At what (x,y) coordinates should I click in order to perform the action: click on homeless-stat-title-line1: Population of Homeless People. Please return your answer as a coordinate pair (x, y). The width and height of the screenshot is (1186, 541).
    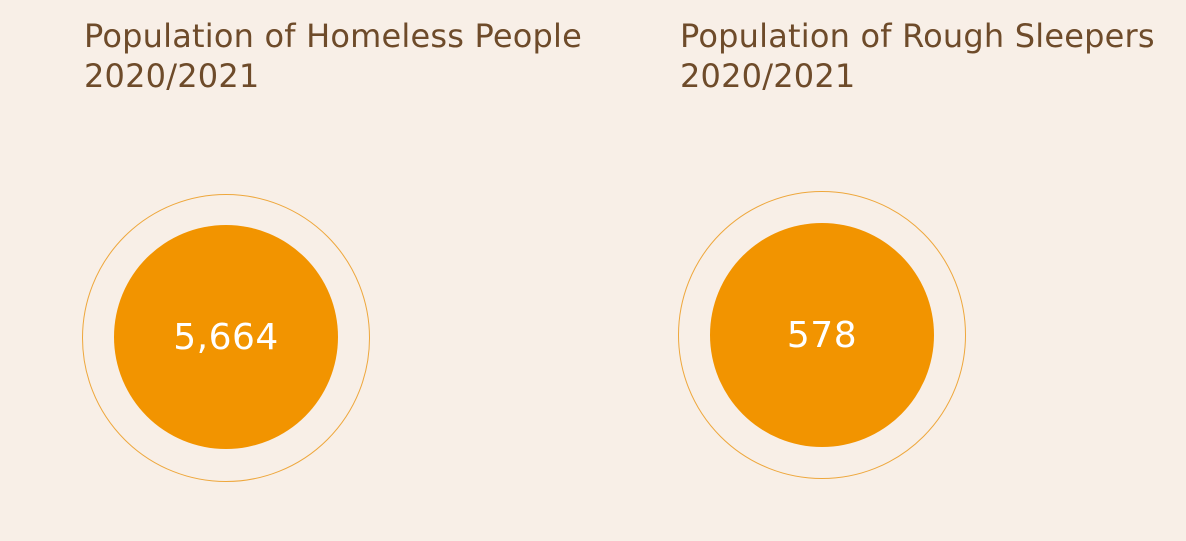
    Looking at the image, I should click on (333, 36).